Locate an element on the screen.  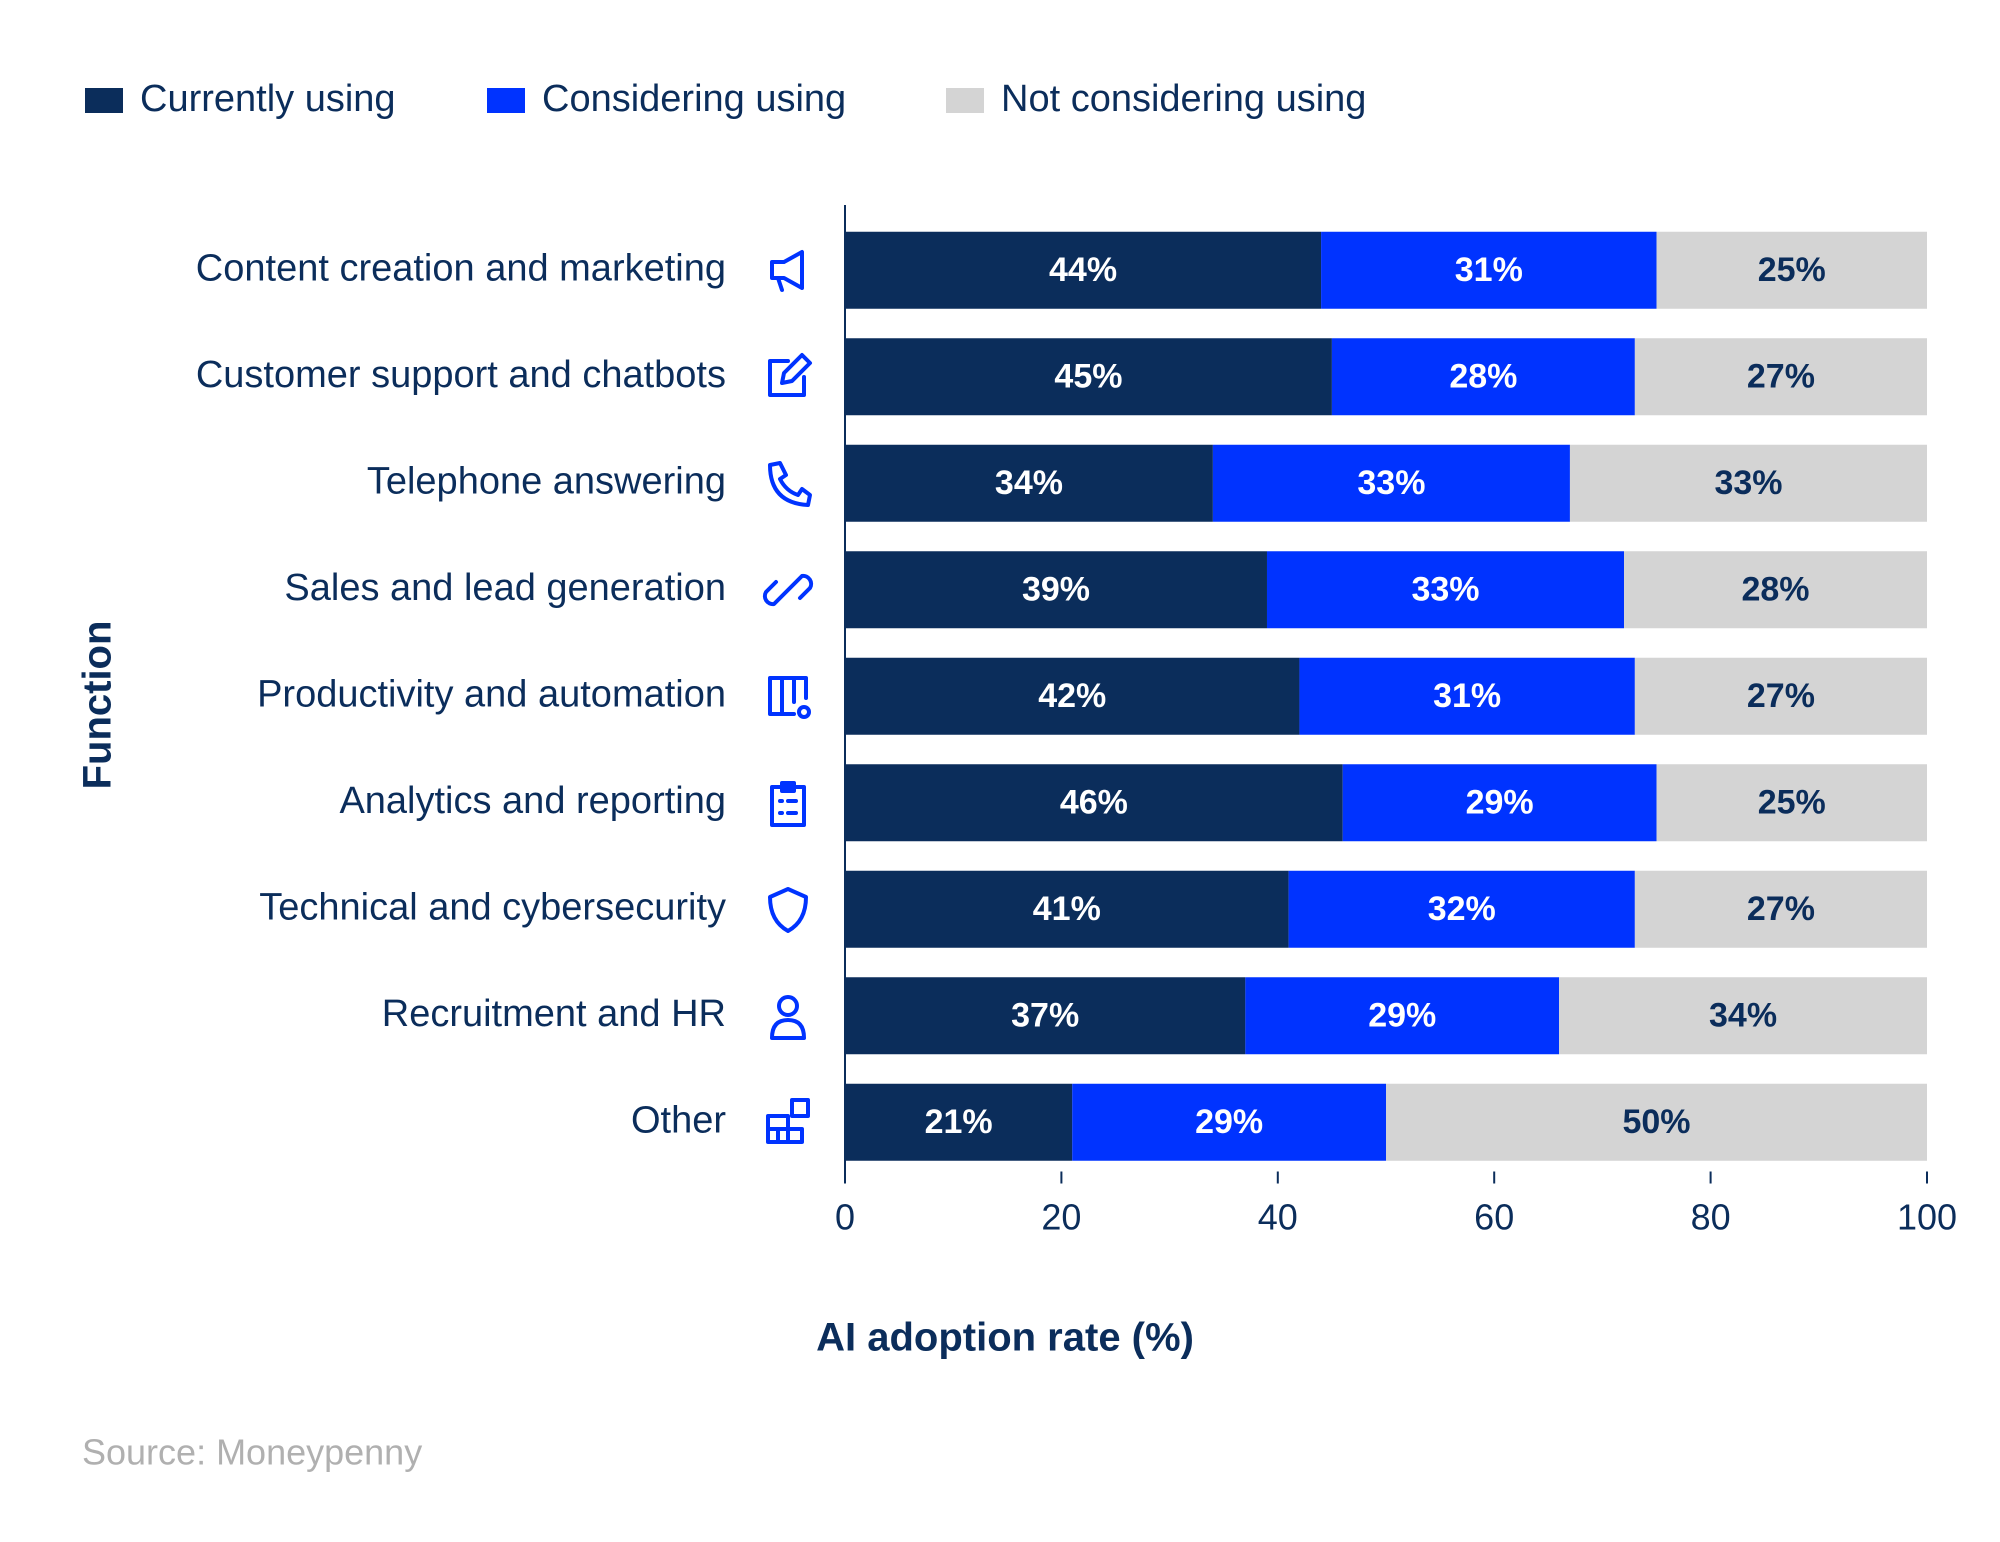
legend-label: Considering using is located at coordinates (694, 99).